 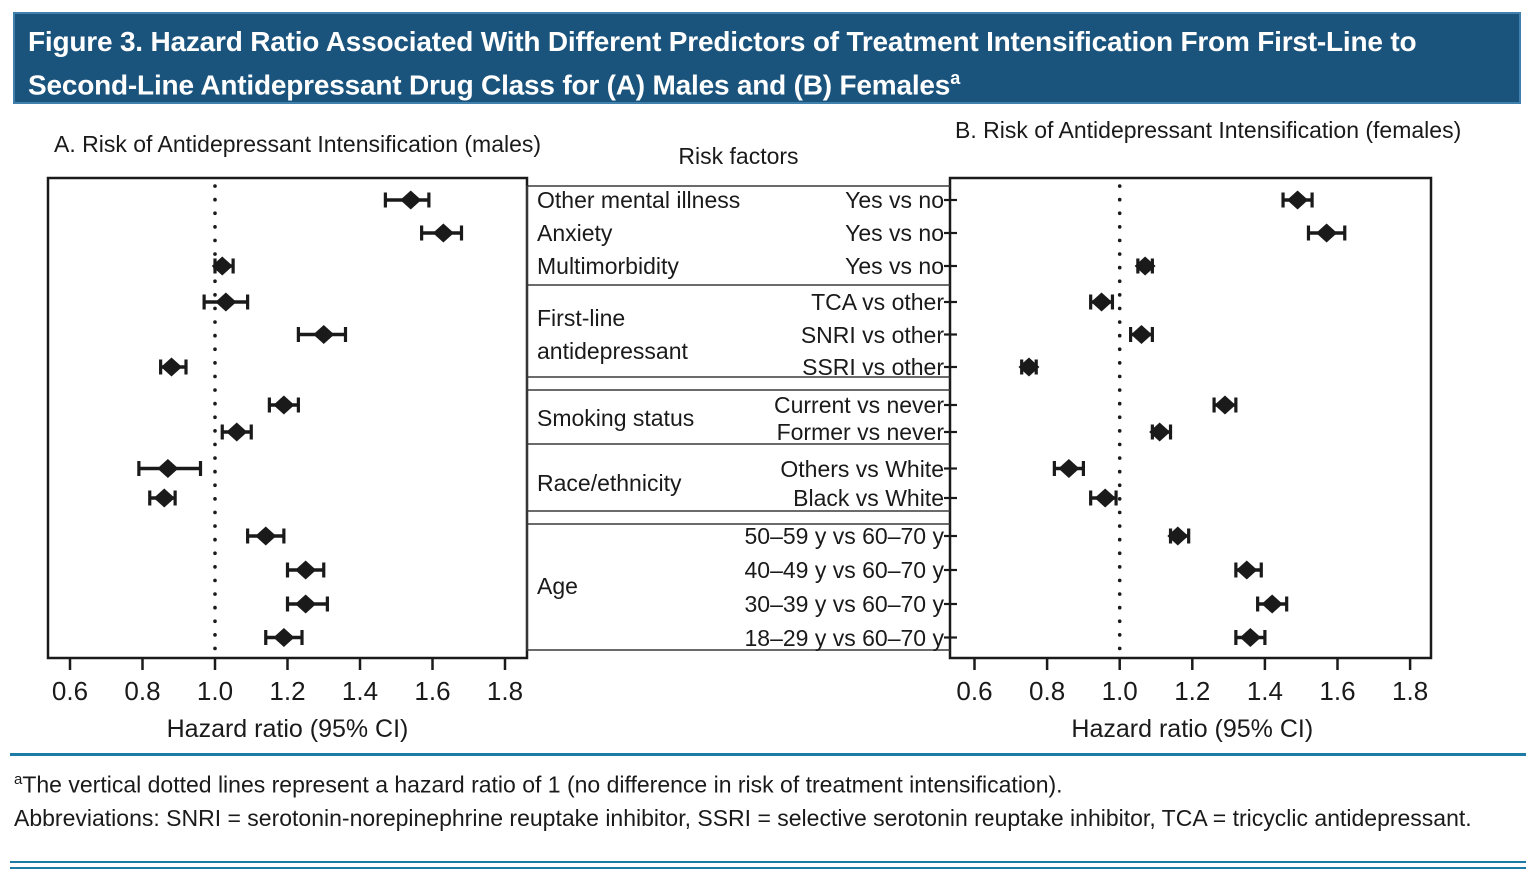 I want to click on risk-factor-label: Multimorbidity, so click(x=608, y=265).